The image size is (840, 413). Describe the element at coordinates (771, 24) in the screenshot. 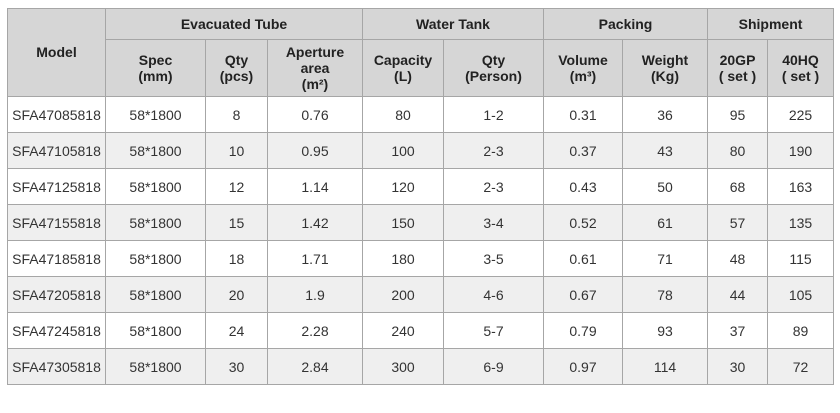

I see `col-group-shipment: Shipment` at that location.